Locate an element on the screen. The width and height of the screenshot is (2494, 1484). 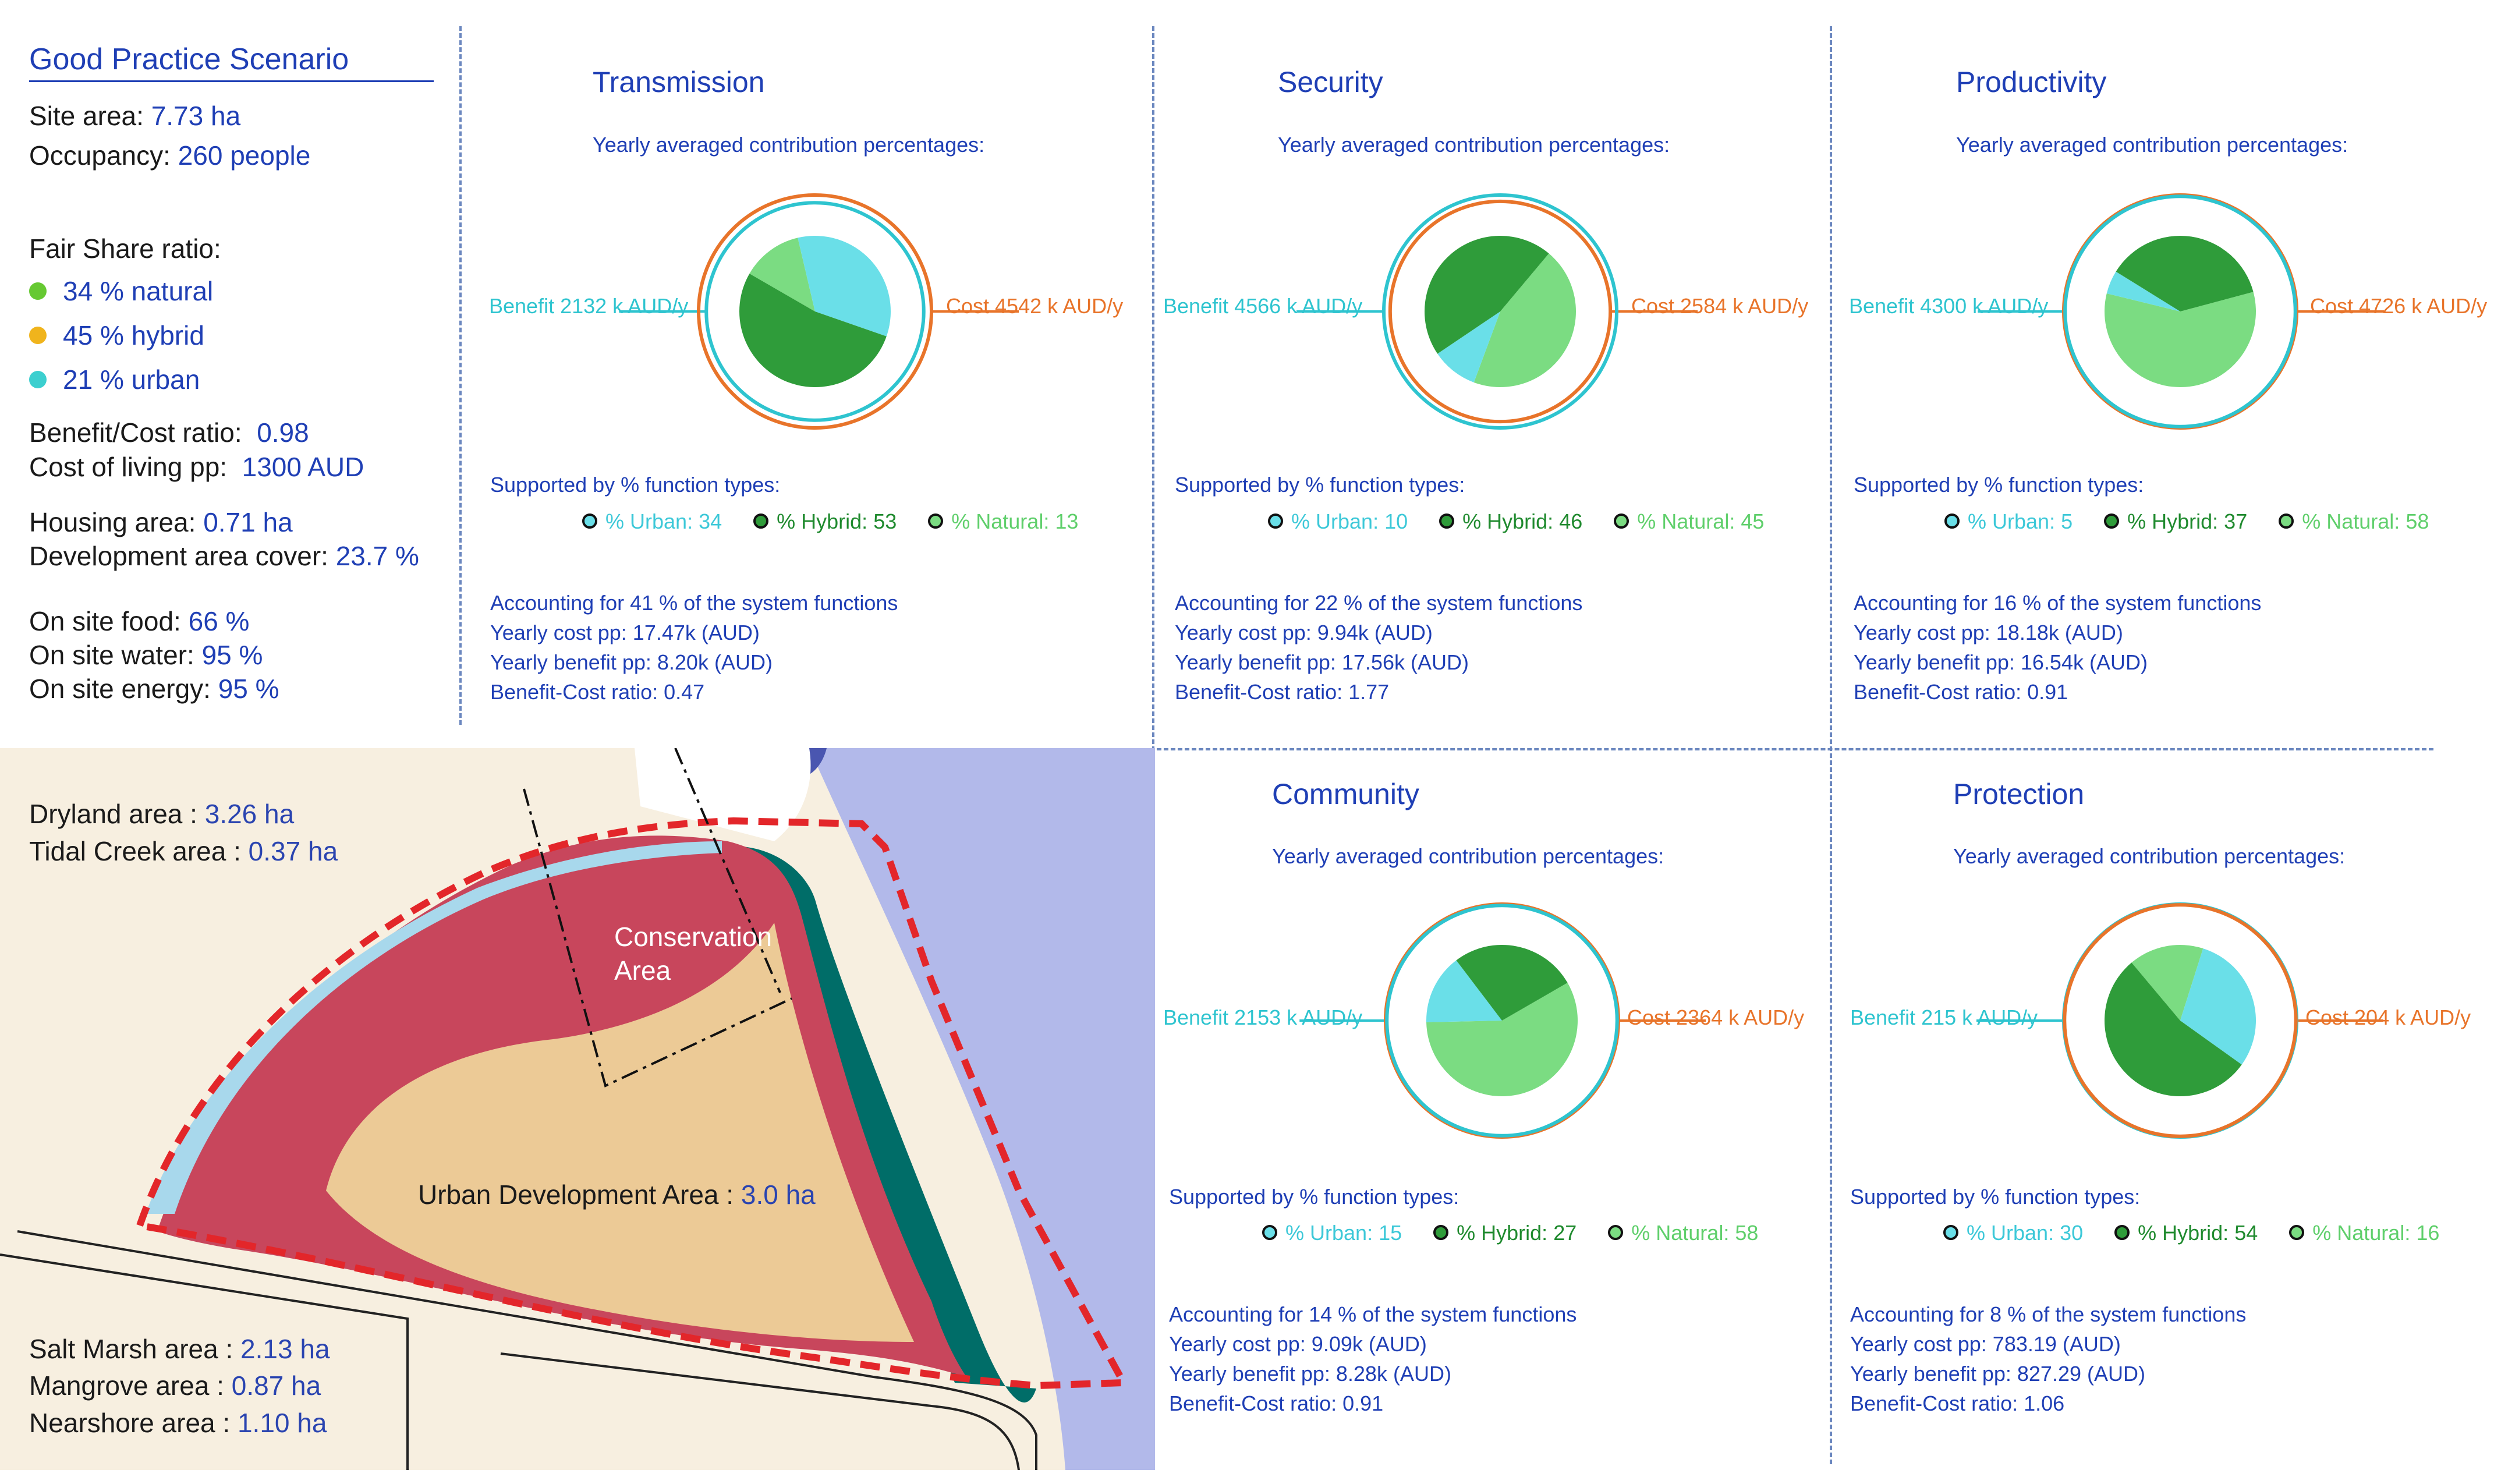
cost-label: Cost 2364 k AUD/y is located at coordinates (1716, 1017).